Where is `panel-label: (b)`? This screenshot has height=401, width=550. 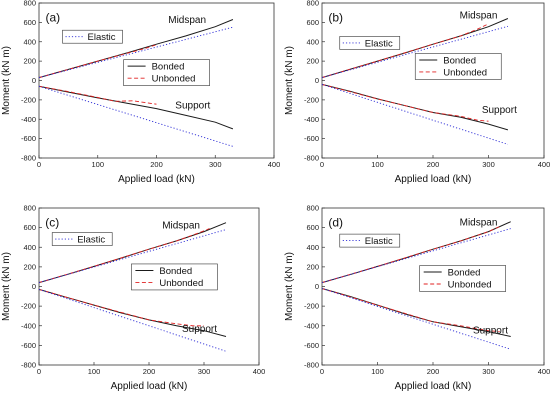 panel-label: (b) is located at coordinates (335, 18).